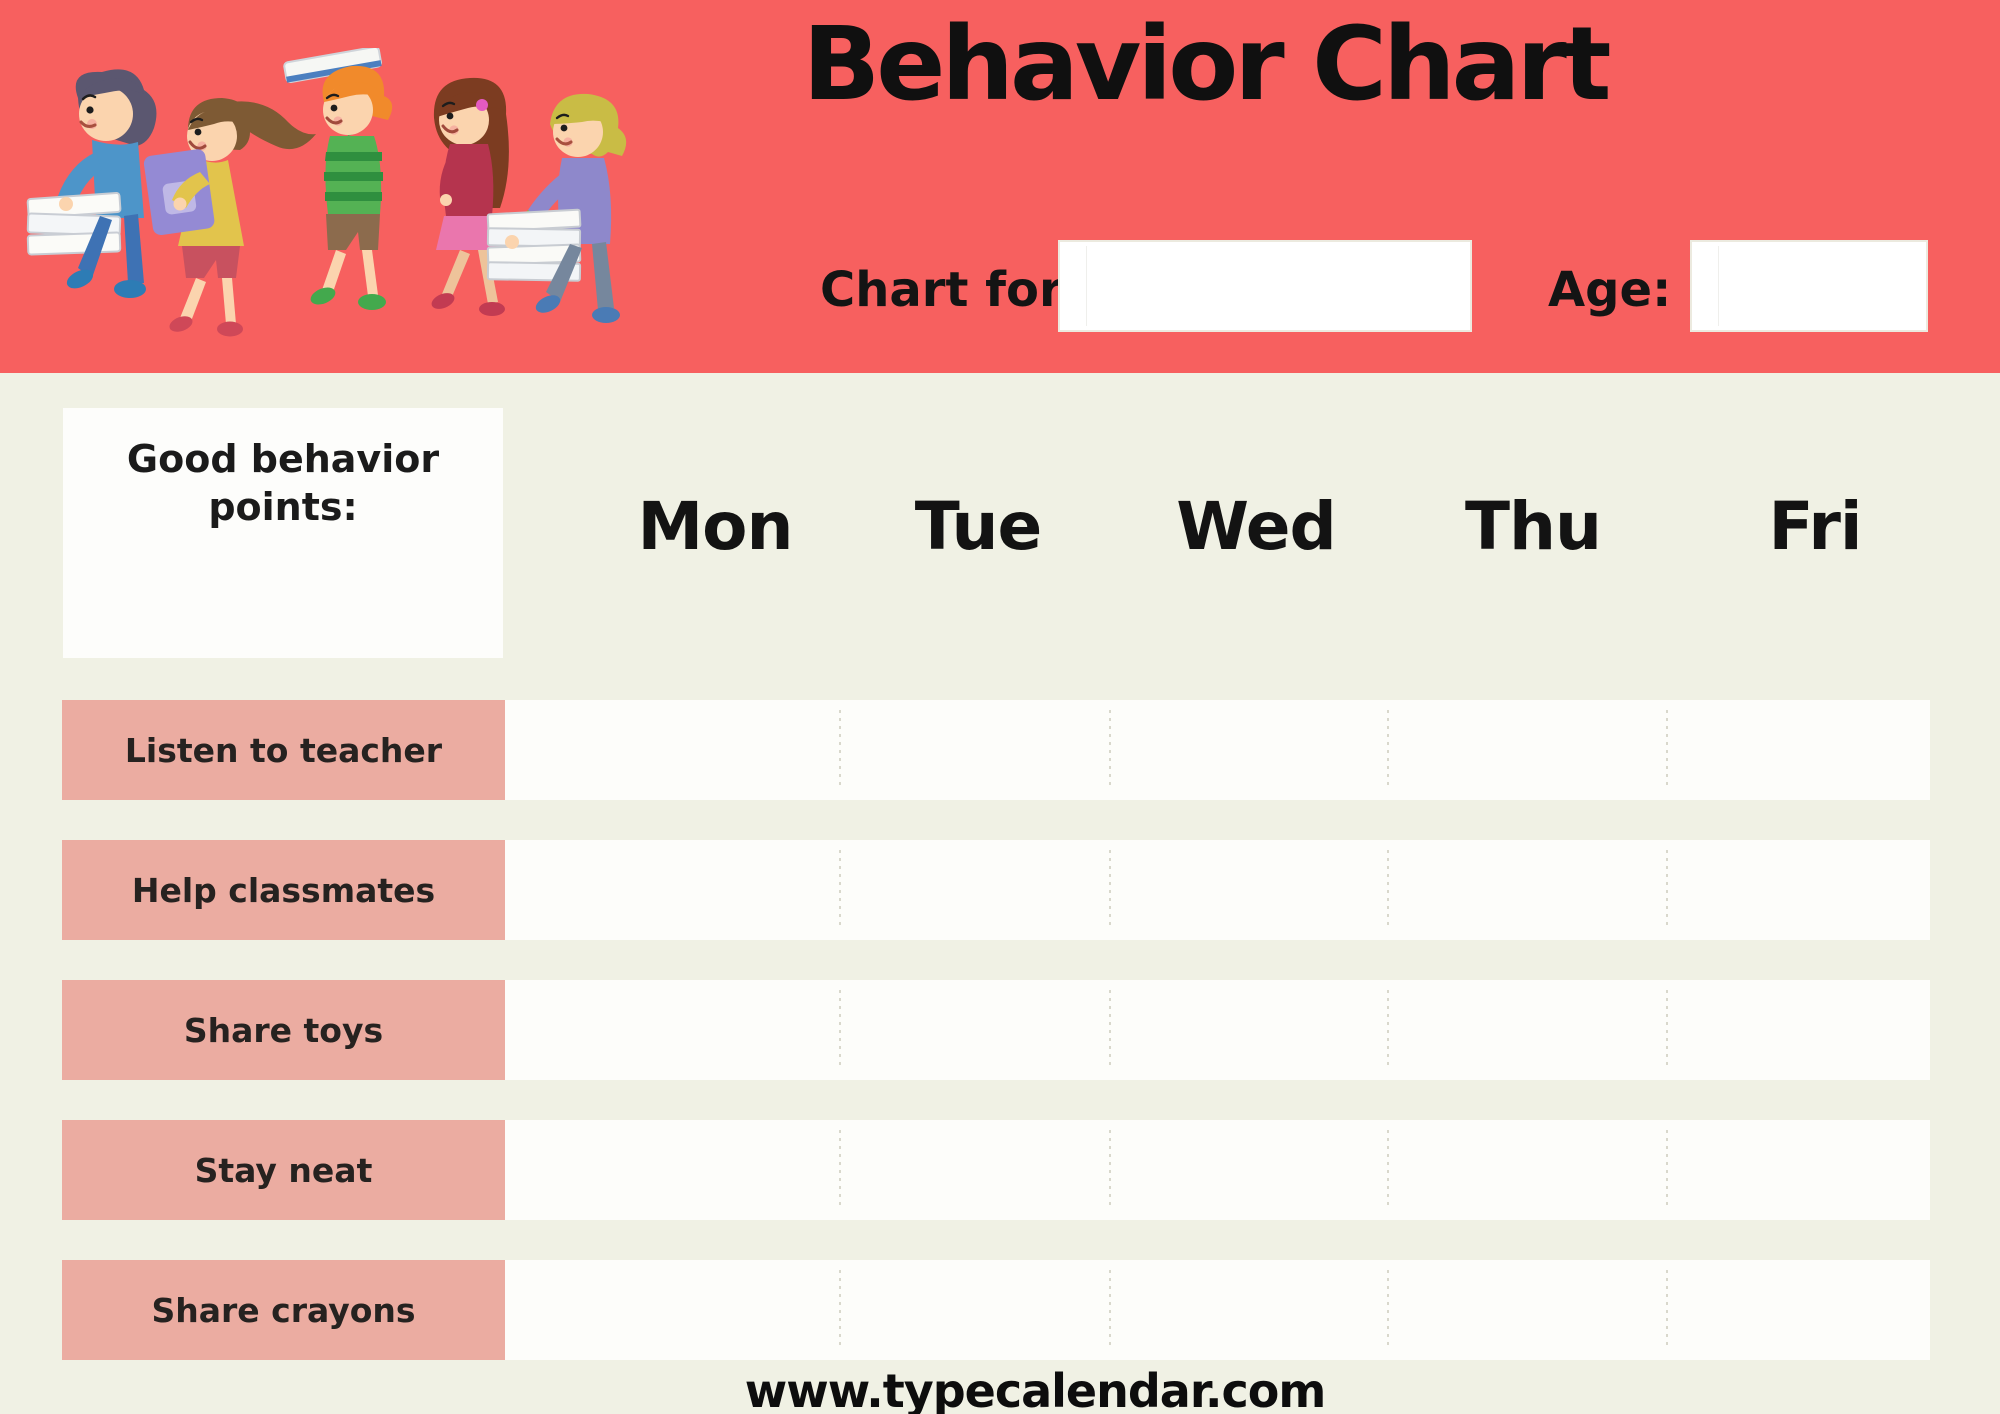  I want to click on kids-illustration, so click(326, 192).